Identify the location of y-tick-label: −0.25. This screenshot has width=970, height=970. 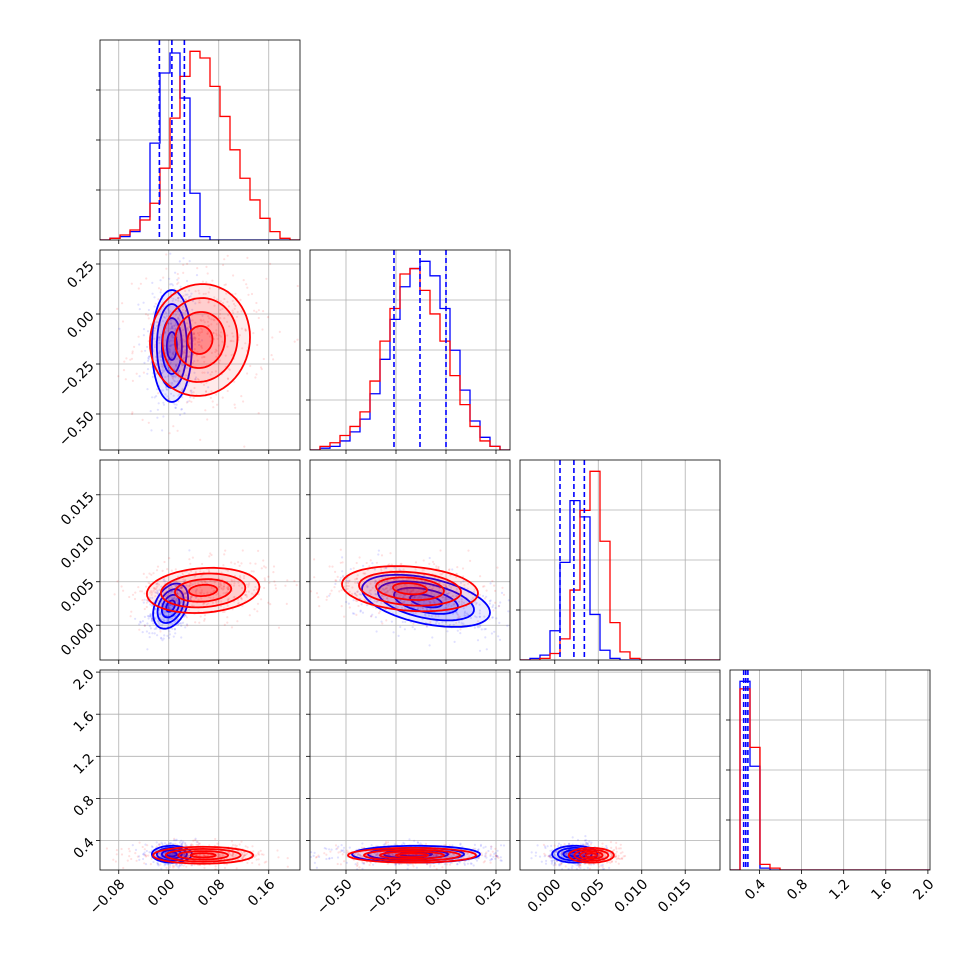
(77, 379).